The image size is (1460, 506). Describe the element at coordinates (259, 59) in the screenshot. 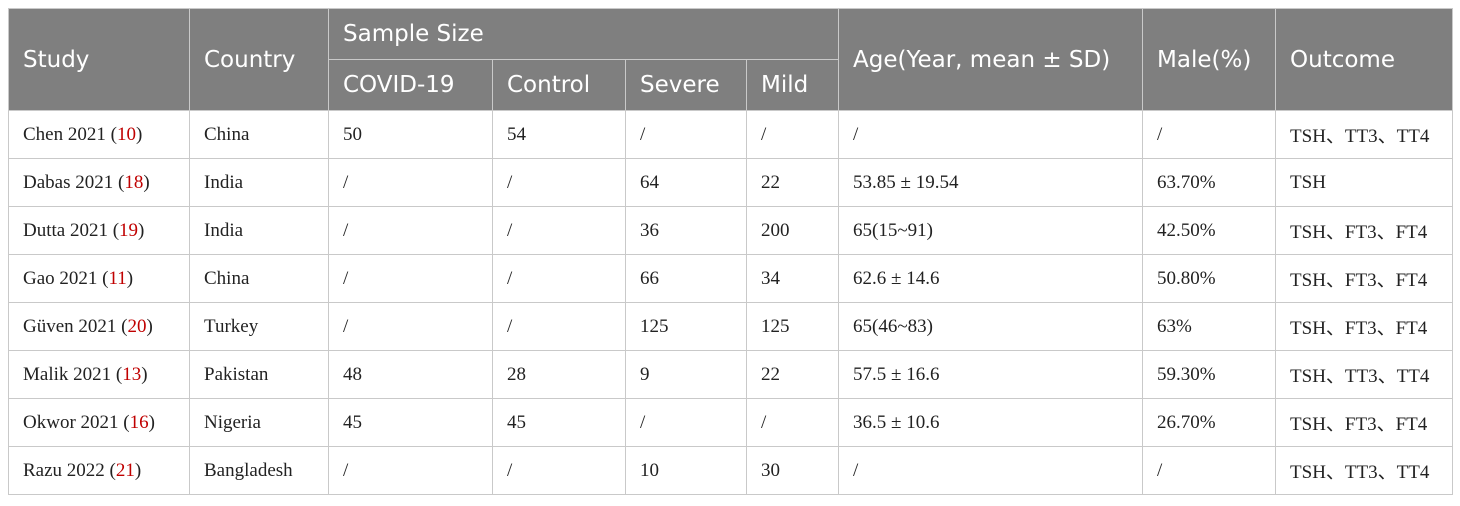

I see `header-country: Country` at that location.